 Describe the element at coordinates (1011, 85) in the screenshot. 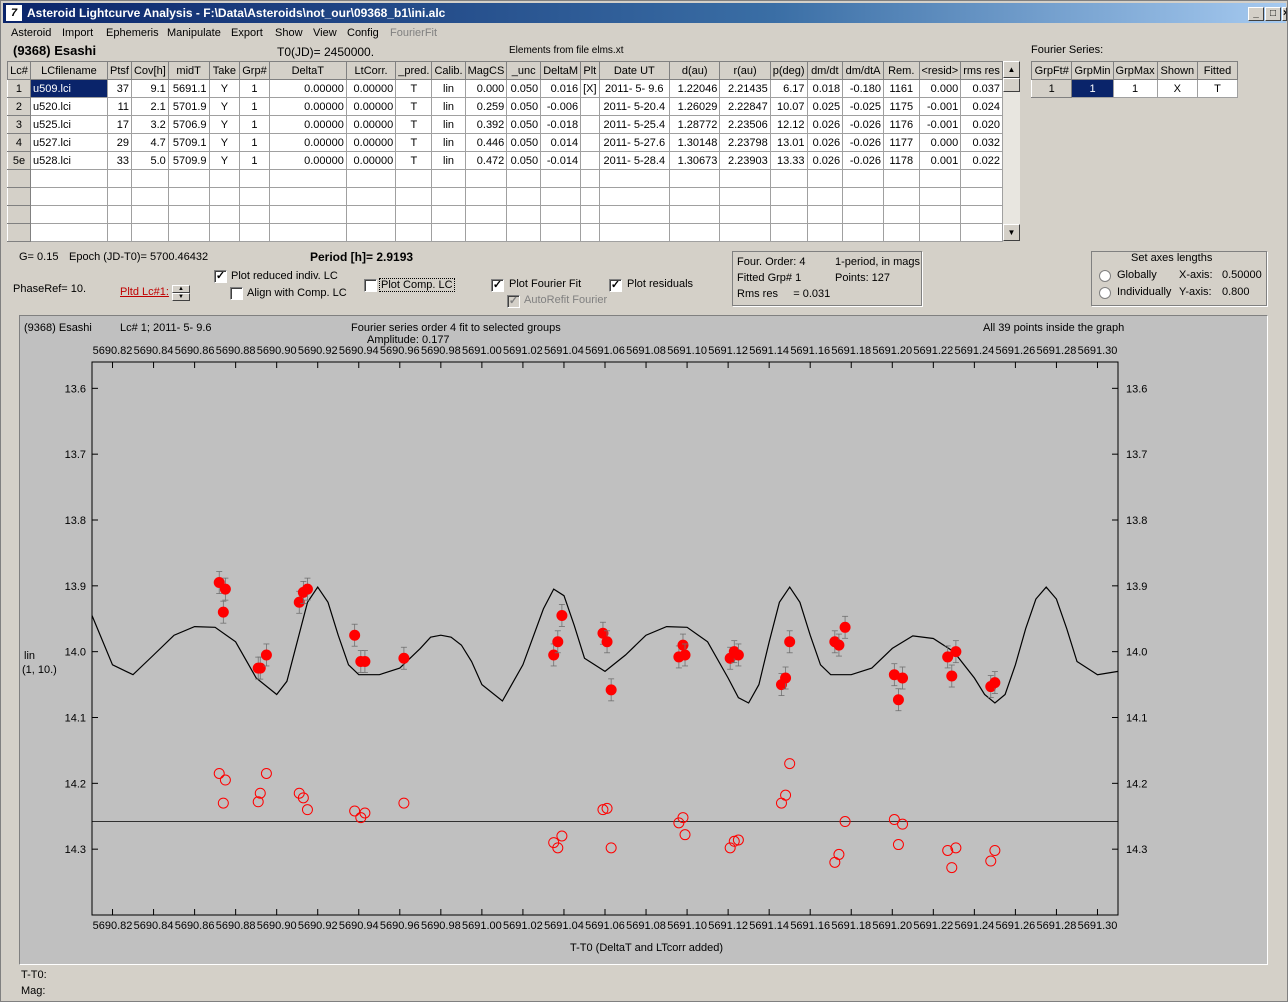

I see `scroll-thumb` at that location.